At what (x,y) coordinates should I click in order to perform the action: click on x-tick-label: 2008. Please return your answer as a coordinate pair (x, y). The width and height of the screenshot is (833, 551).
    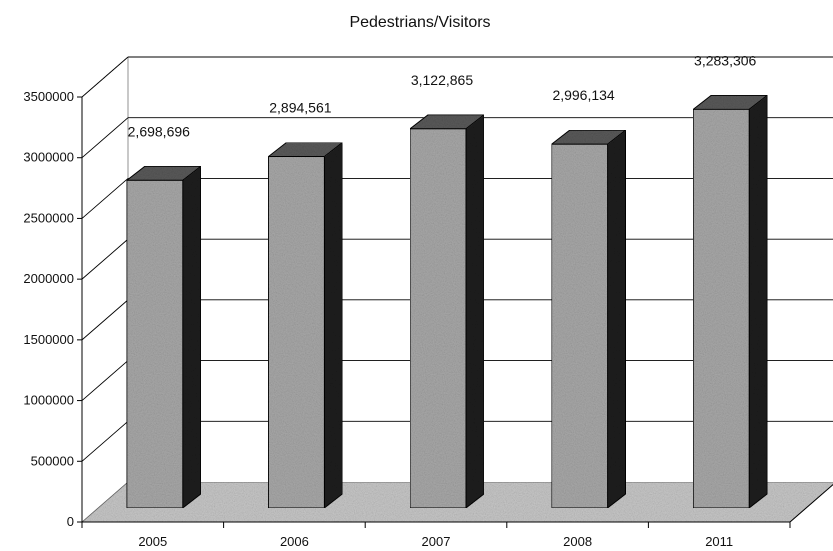
    Looking at the image, I should click on (577, 541).